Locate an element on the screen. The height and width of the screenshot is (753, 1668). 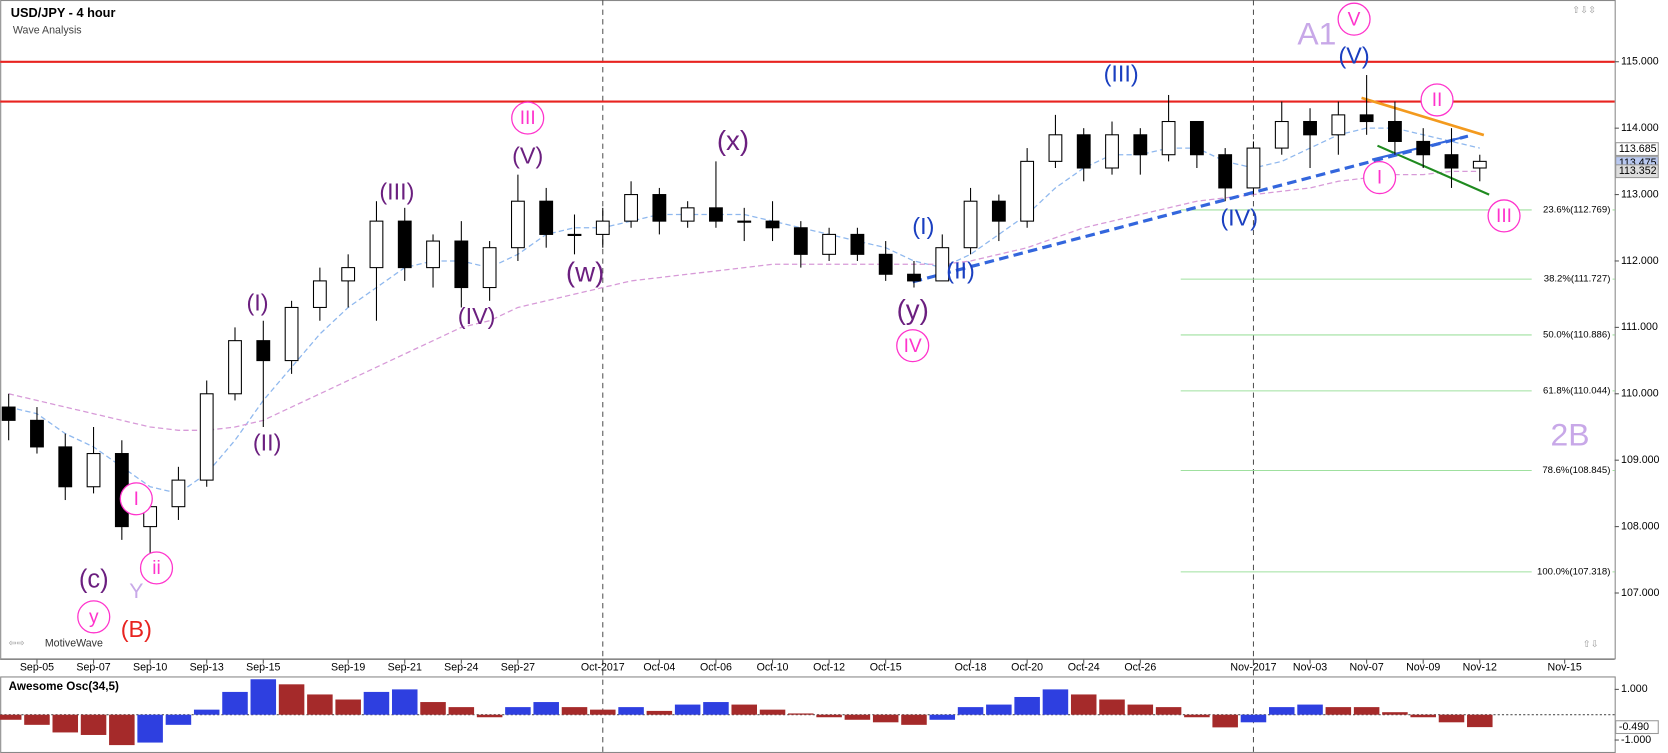
x-tick-label: Sep-05 is located at coordinates (37, 668).